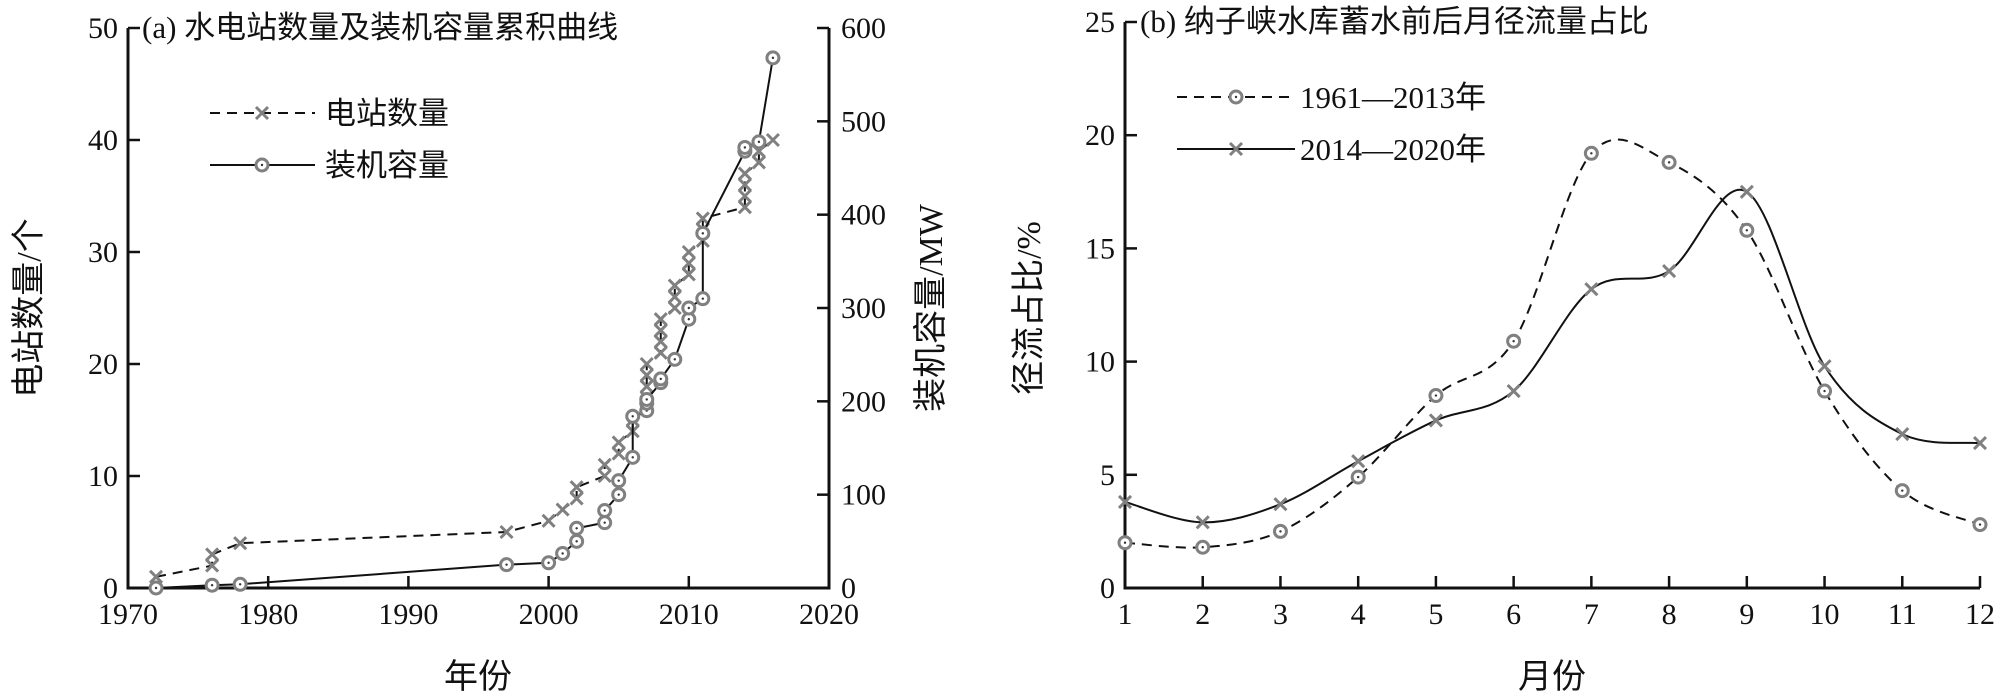 The width and height of the screenshot is (2000, 699). What do you see at coordinates (103, 252) in the screenshot?
I see `chart-a-y-tick-label: 30` at bounding box center [103, 252].